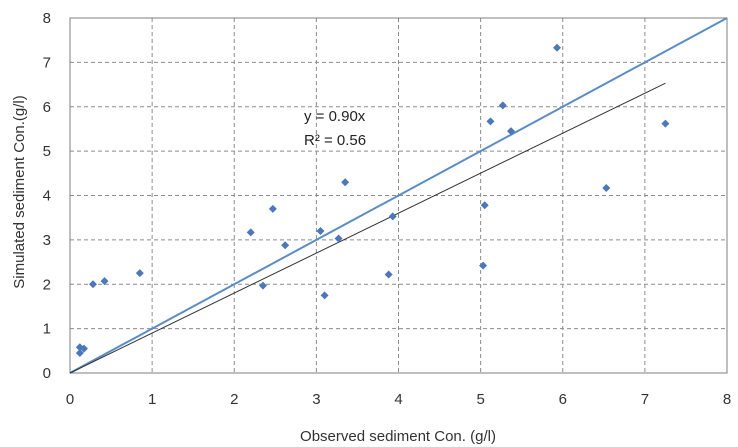  I want to click on y-axis-title: Simulated sediment Con.(g/l), so click(19, 191).